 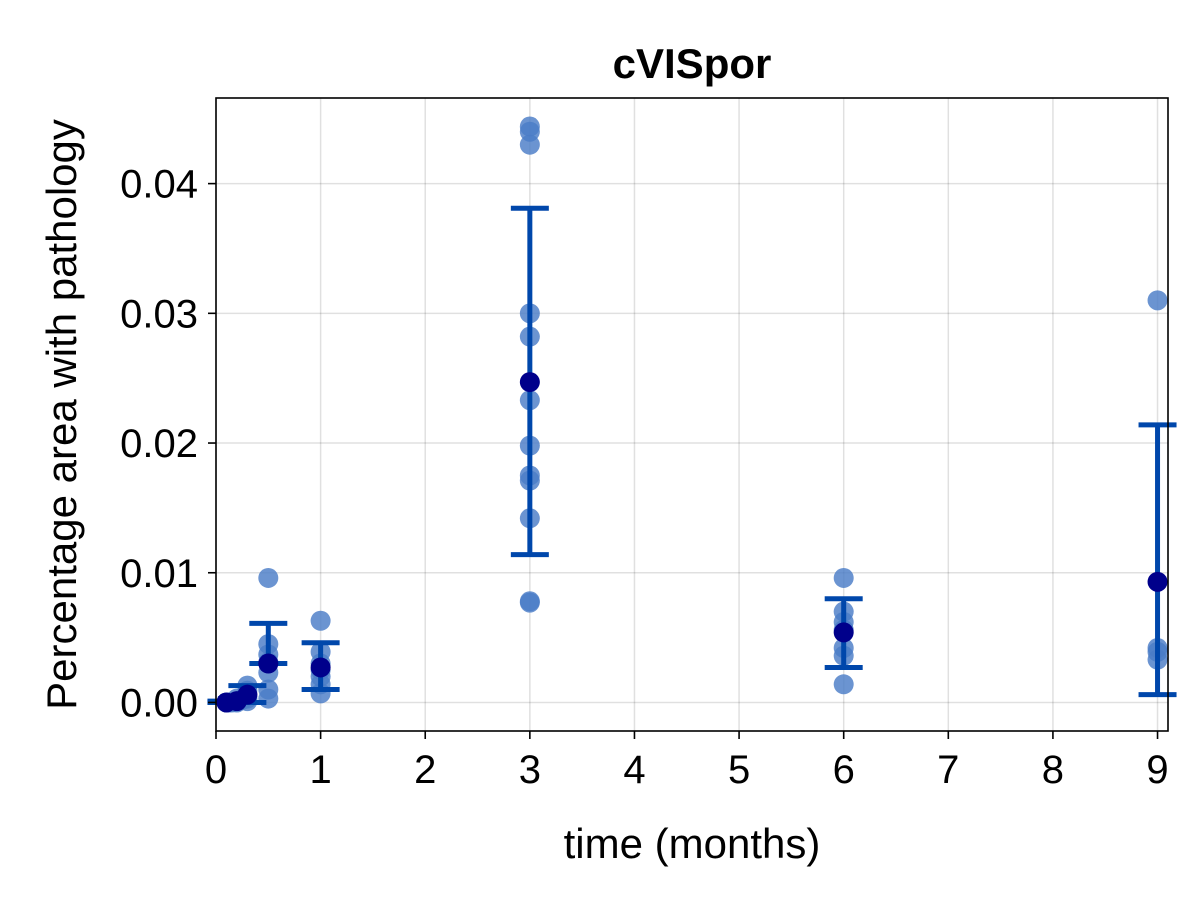 I want to click on y-axis-label: Percentage area with pathology, so click(x=61, y=414).